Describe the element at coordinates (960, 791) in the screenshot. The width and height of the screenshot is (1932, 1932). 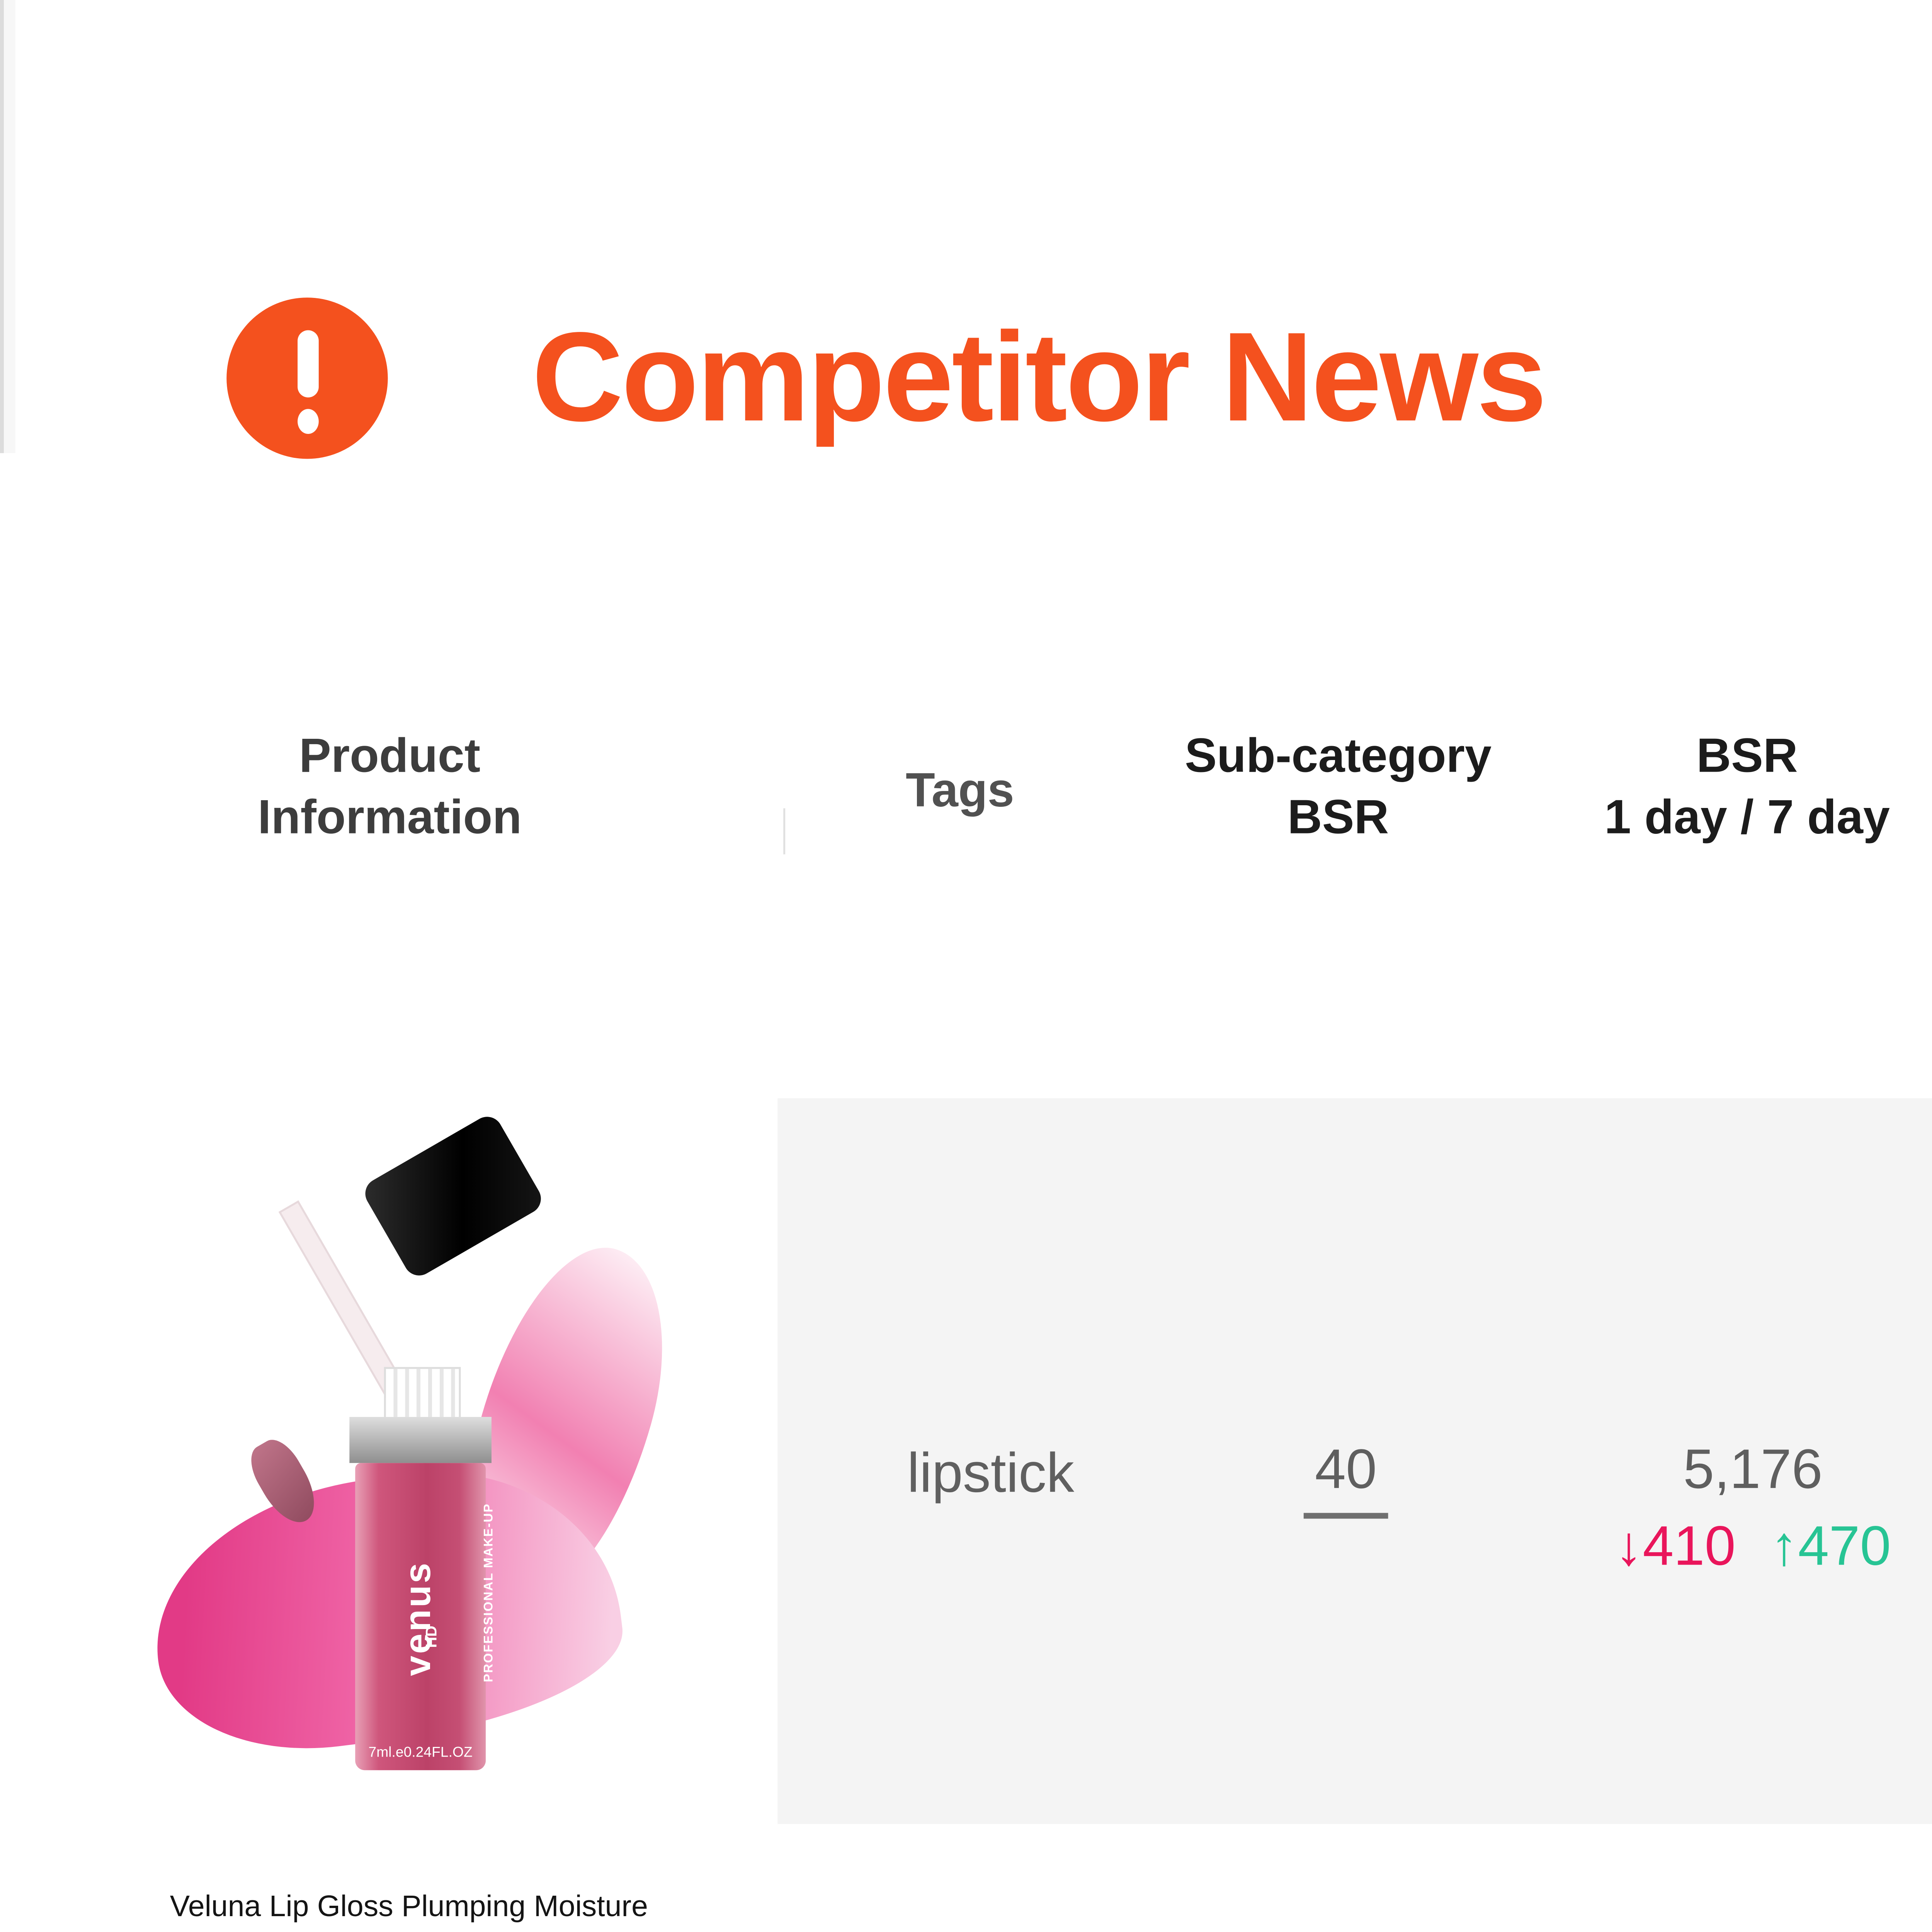
I see `column-header-tags: Tags` at that location.